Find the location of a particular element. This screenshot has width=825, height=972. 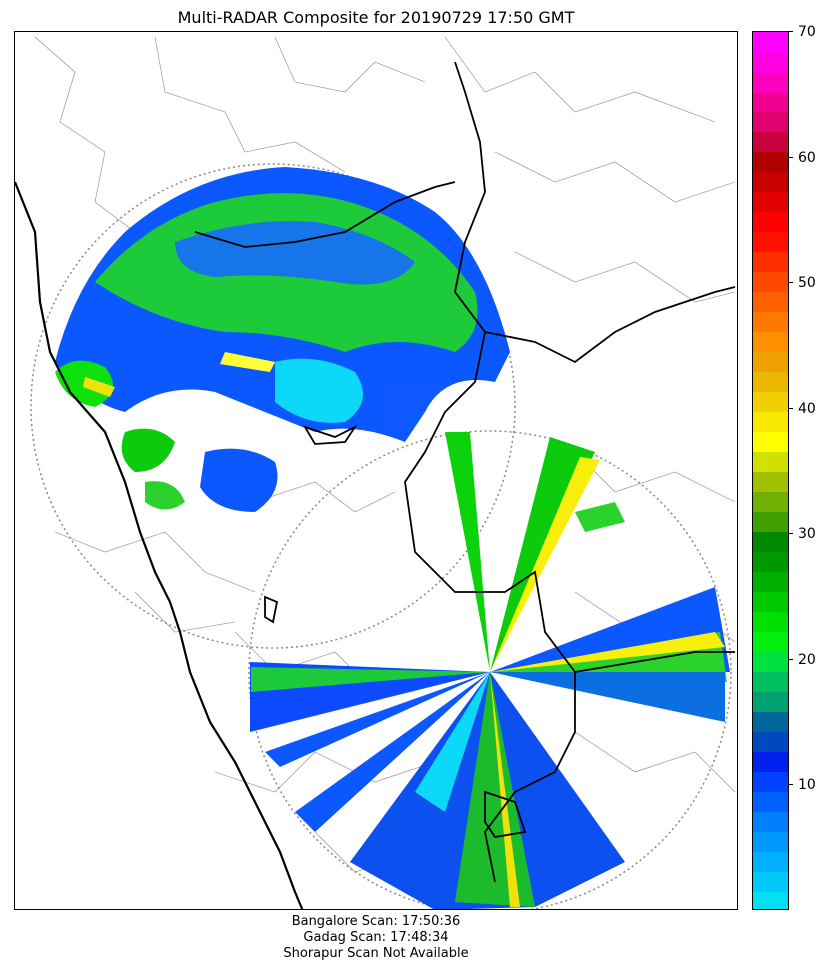

gadag-scan-time: Gadag Scan: 17:48:34 is located at coordinates (376, 937).